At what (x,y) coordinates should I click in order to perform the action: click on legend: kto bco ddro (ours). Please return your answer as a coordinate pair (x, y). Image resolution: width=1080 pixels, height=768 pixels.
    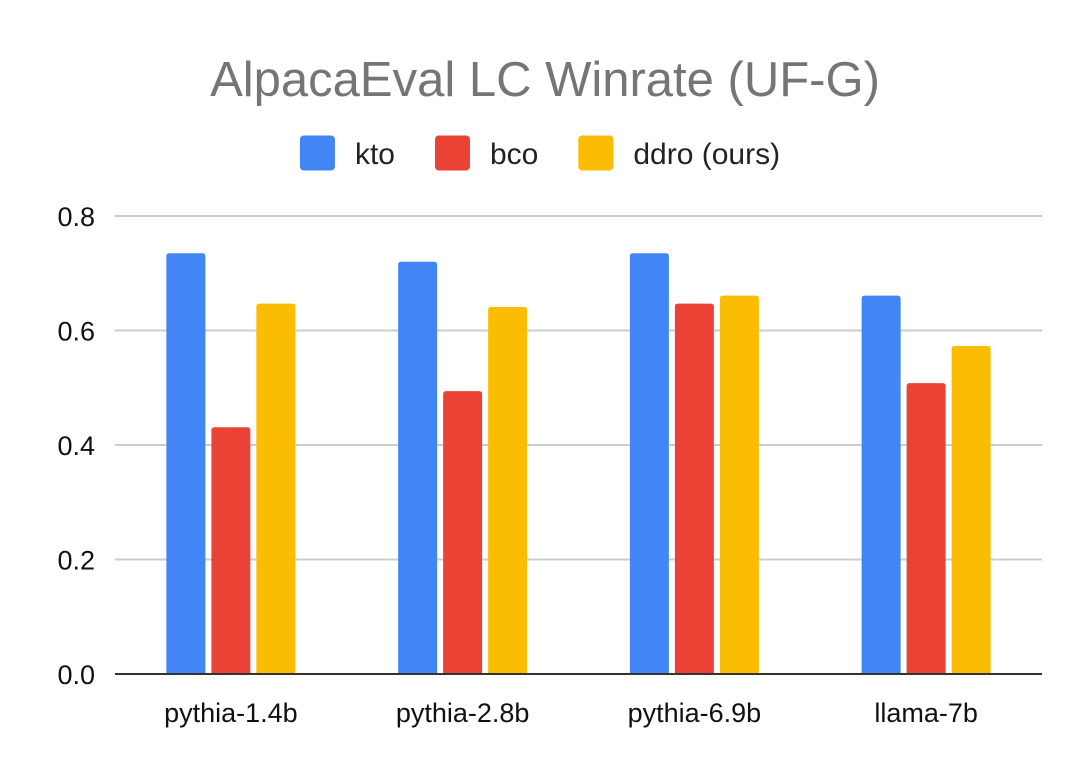
    Looking at the image, I should click on (539, 153).